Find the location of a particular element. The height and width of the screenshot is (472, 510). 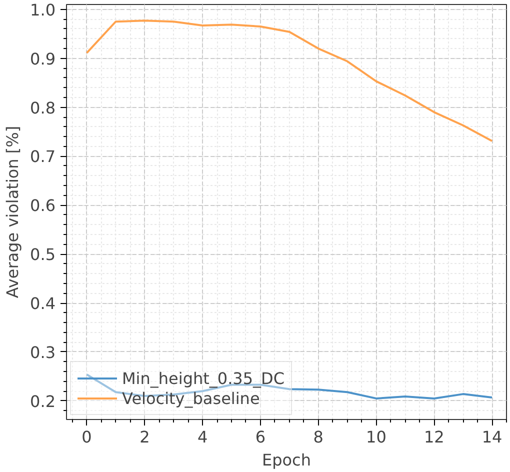

x-tick-label: 6 is located at coordinates (260, 437).